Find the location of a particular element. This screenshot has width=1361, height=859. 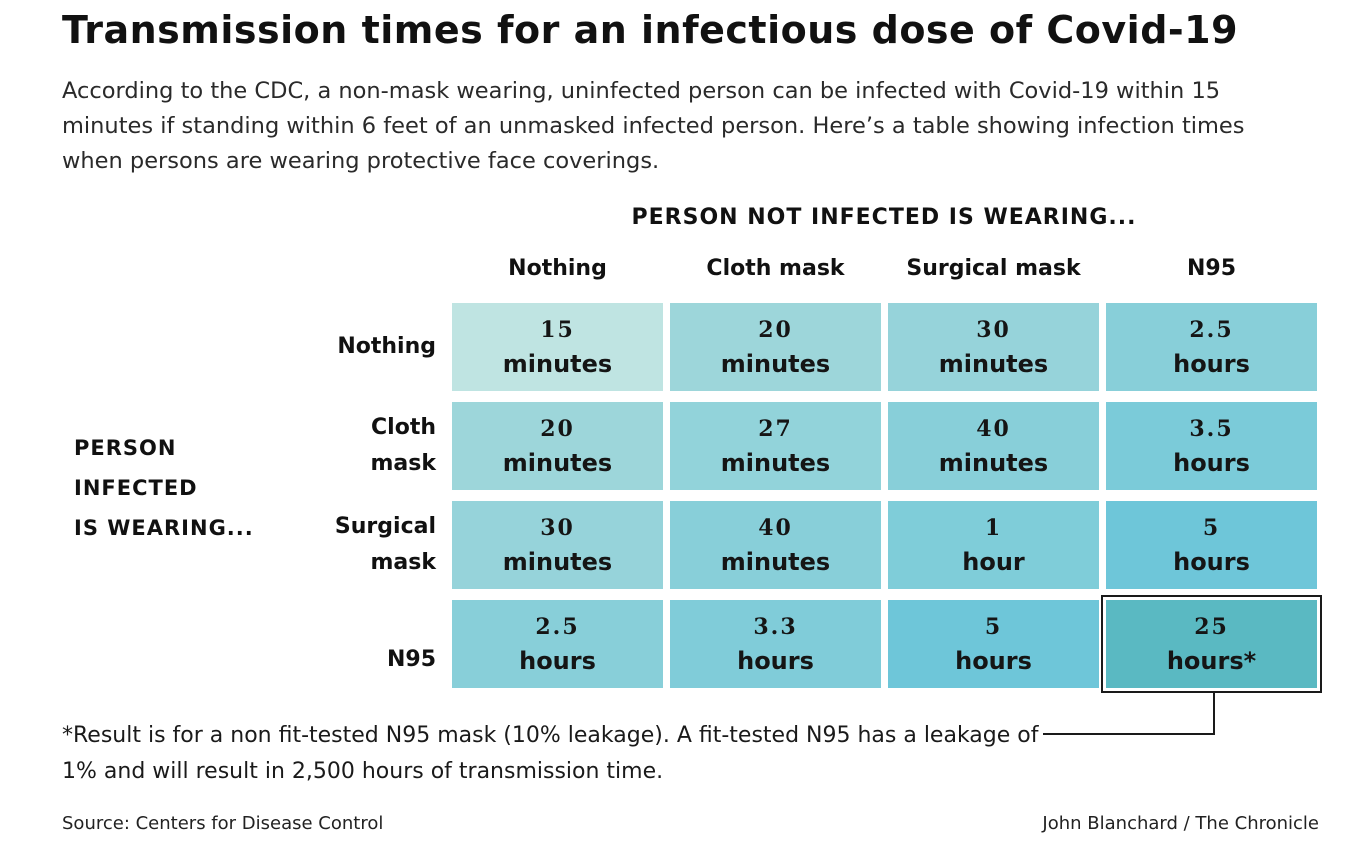

table-cell: 3.3 hours is located at coordinates (775, 644).